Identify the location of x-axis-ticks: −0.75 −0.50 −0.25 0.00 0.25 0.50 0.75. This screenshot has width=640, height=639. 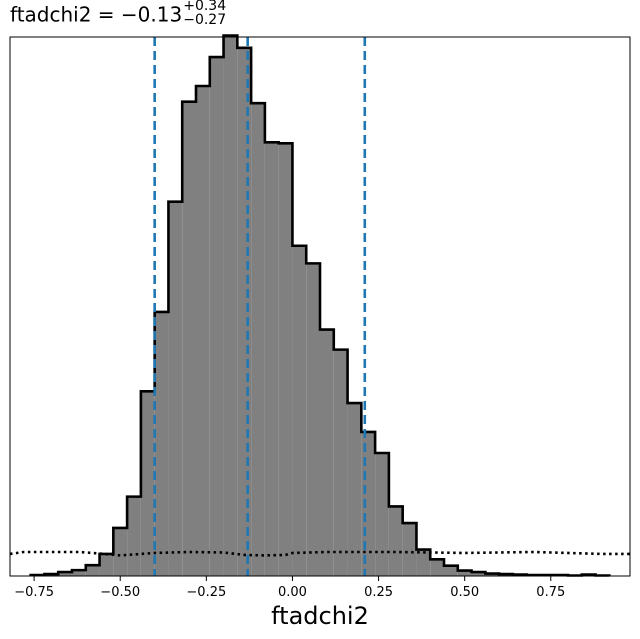
(289, 588).